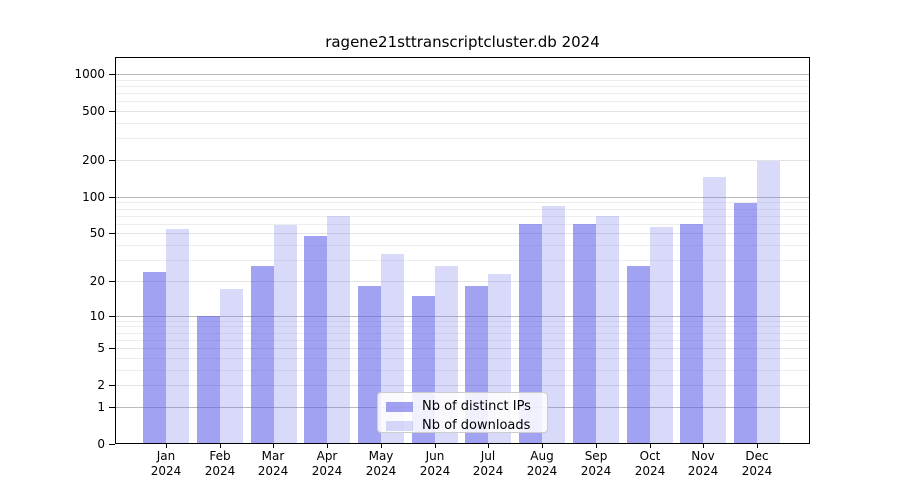 Image resolution: width=900 pixels, height=500 pixels. Describe the element at coordinates (220, 463) in the screenshot. I see `x-tick-label: Feb 2024` at that location.